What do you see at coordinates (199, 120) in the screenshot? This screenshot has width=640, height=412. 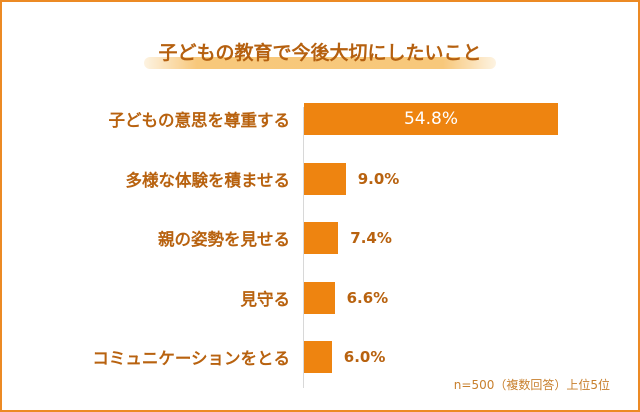 I see `category-label: 子どもの意思を尊重する` at bounding box center [199, 120].